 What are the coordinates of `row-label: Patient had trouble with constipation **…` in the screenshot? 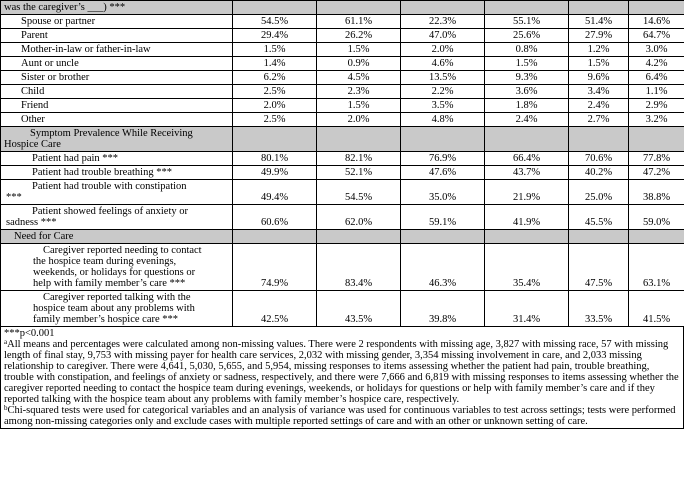 It's located at (116, 192).